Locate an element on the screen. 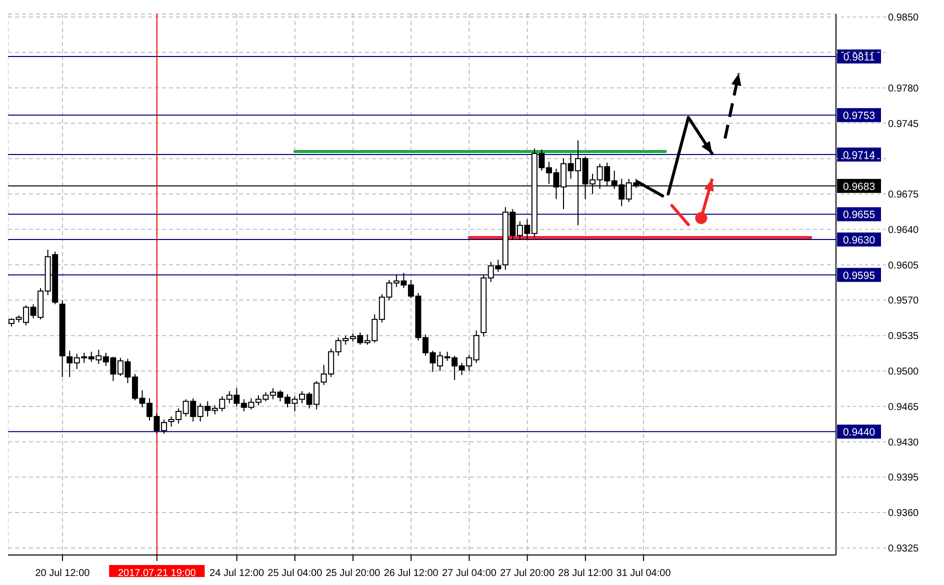 This screenshot has height=585, width=944. y-tick-label: 0.9465 is located at coordinates (904, 407).